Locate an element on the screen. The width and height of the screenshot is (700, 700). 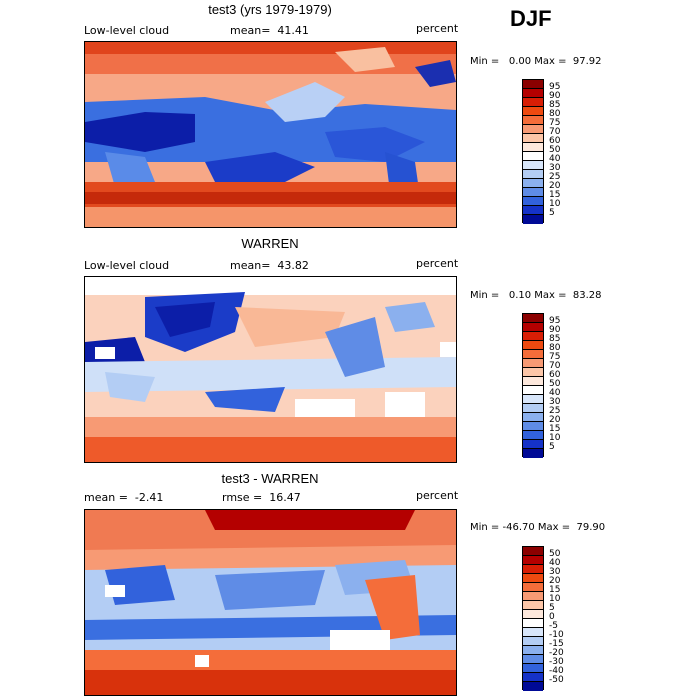
panel-2-colorbar-swatches is located at coordinates (533, 385).